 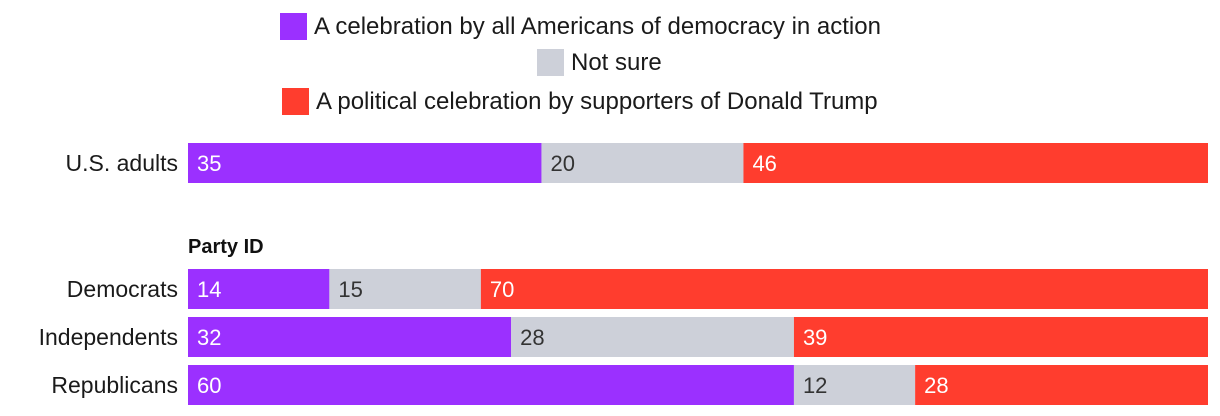 What do you see at coordinates (502, 289) in the screenshot?
I see `data-label: 70` at bounding box center [502, 289].